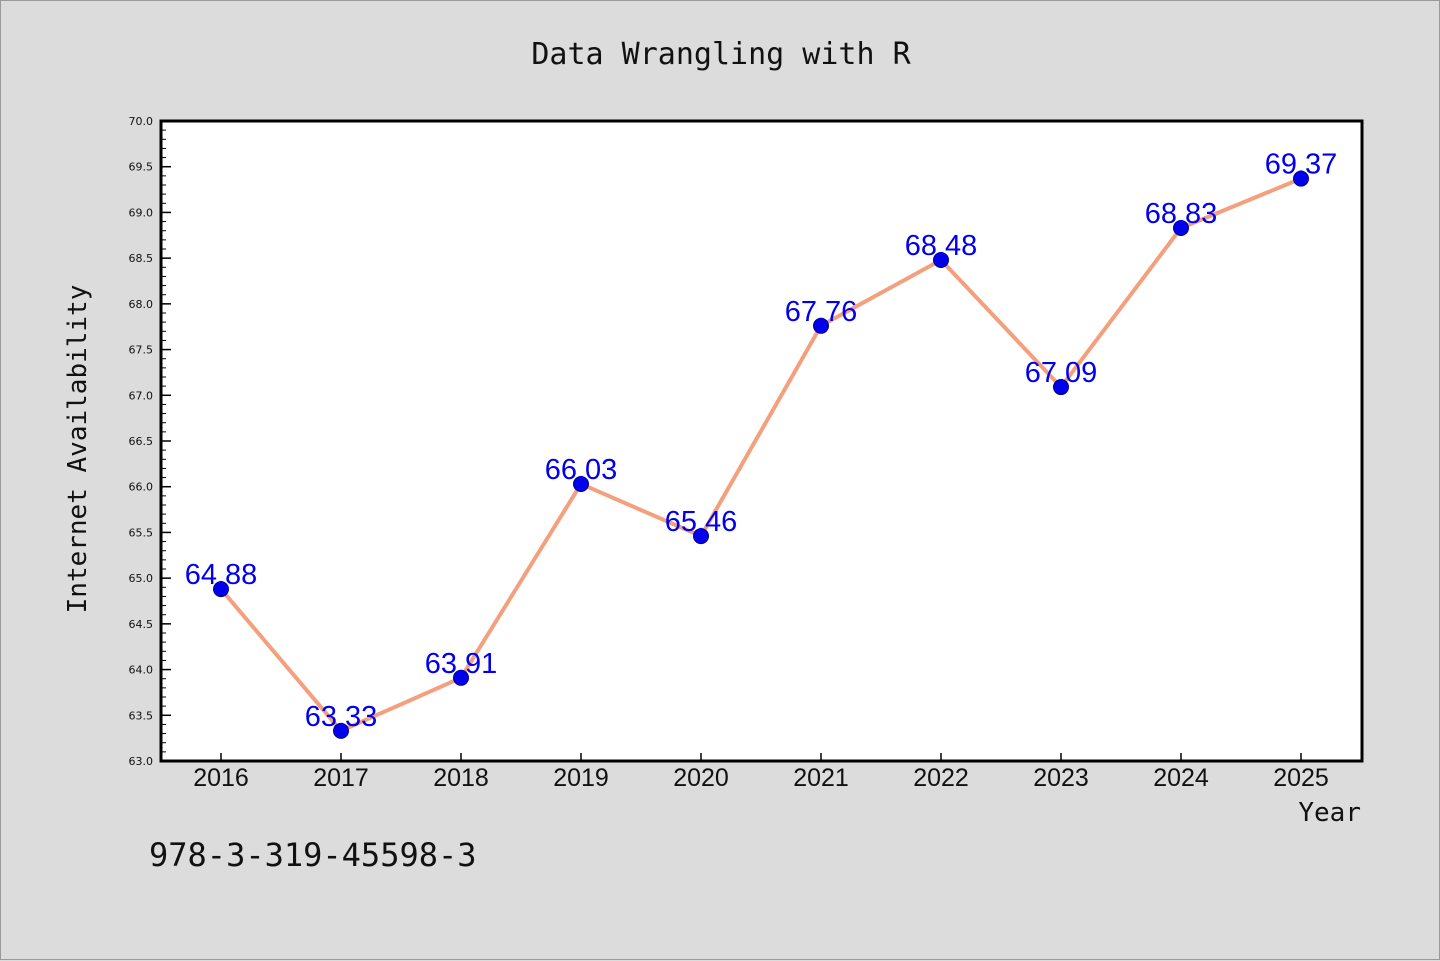 This screenshot has height=961, width=1440. I want to click on y-tick-label: 69.0, so click(141, 212).